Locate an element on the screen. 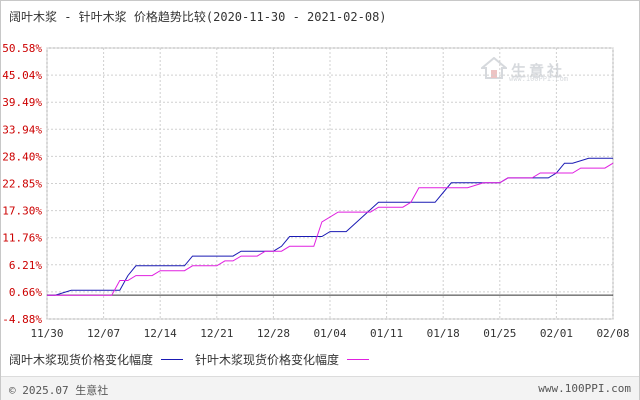 The height and width of the screenshot is (400, 640). y-tick-label: 28.40% is located at coordinates (22, 156).